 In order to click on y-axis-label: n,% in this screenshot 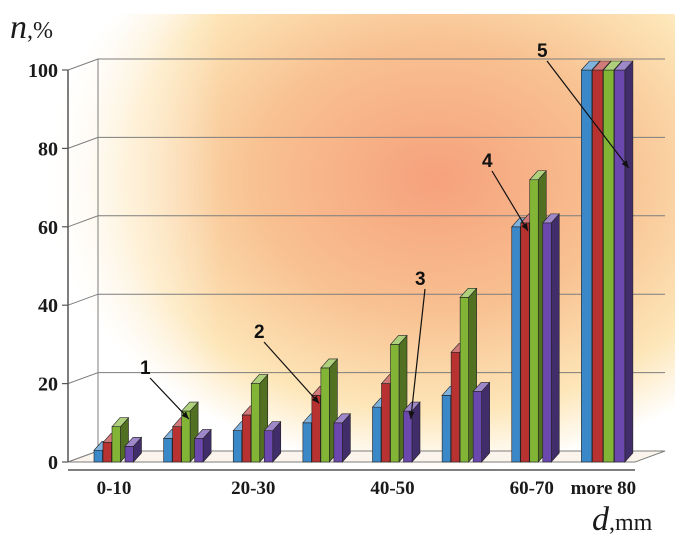, I will do `click(31, 27)`.